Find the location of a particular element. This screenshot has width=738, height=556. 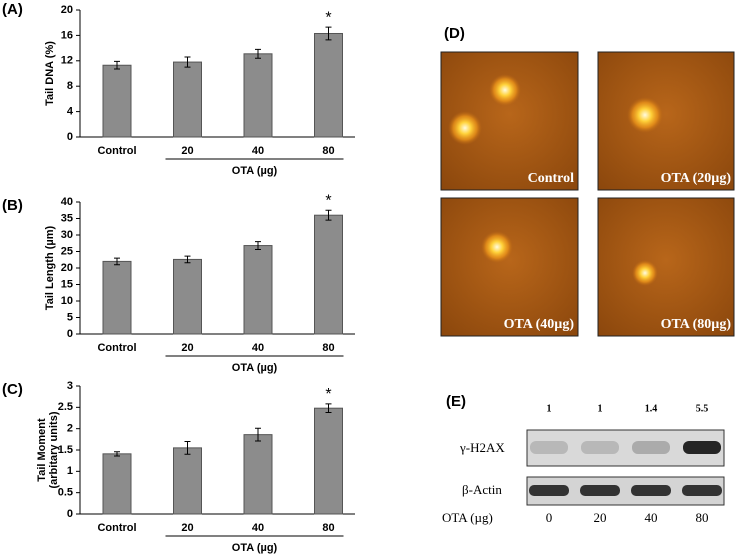

y-axis-label: Tail DNA (%) is located at coordinates (50, 73).